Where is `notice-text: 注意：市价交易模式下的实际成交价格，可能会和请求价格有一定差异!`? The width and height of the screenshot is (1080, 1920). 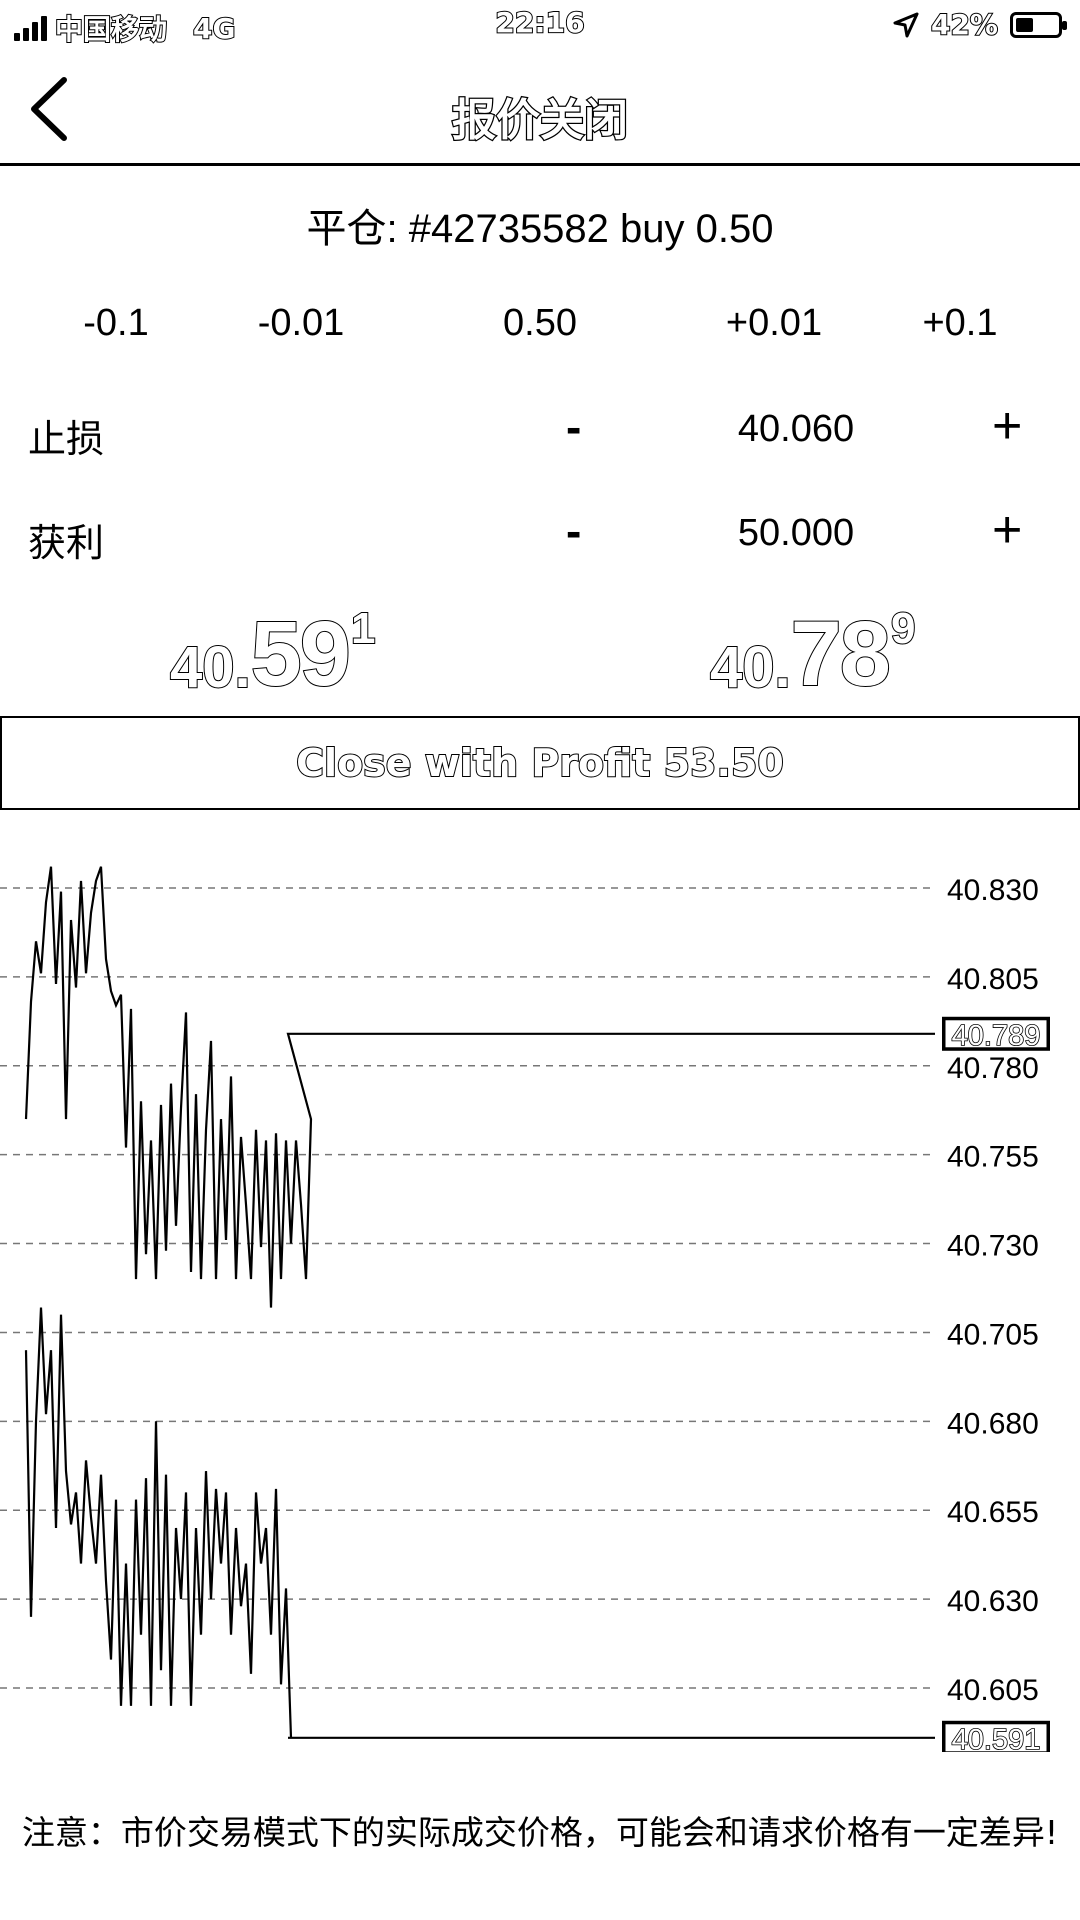
notice-text: 注意：市价交易模式下的实际成交价格，可能会和请求价格有一定差异! is located at coordinates (540, 1832).